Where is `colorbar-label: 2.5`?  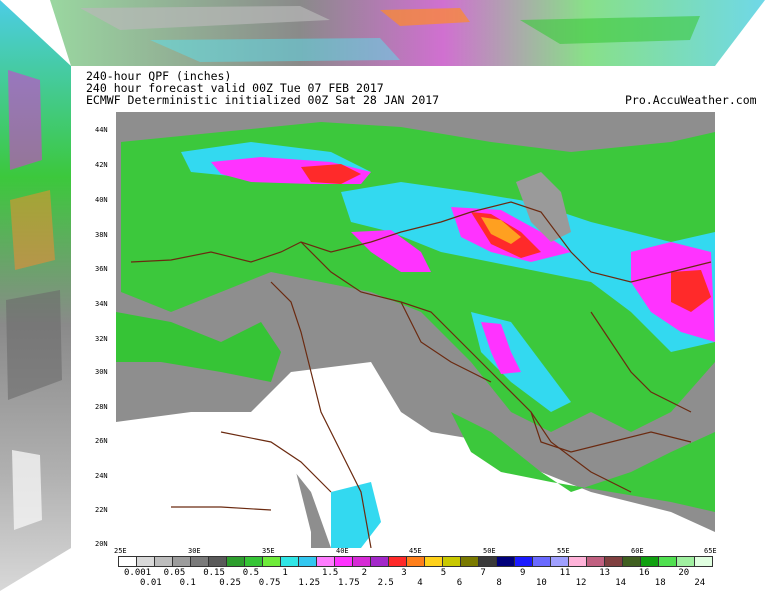
colorbar-label: 2.5 is located at coordinates (385, 583).